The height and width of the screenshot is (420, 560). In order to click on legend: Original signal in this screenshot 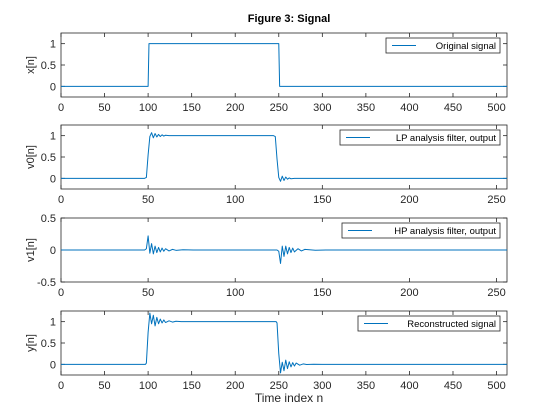, I will do `click(443, 45)`.